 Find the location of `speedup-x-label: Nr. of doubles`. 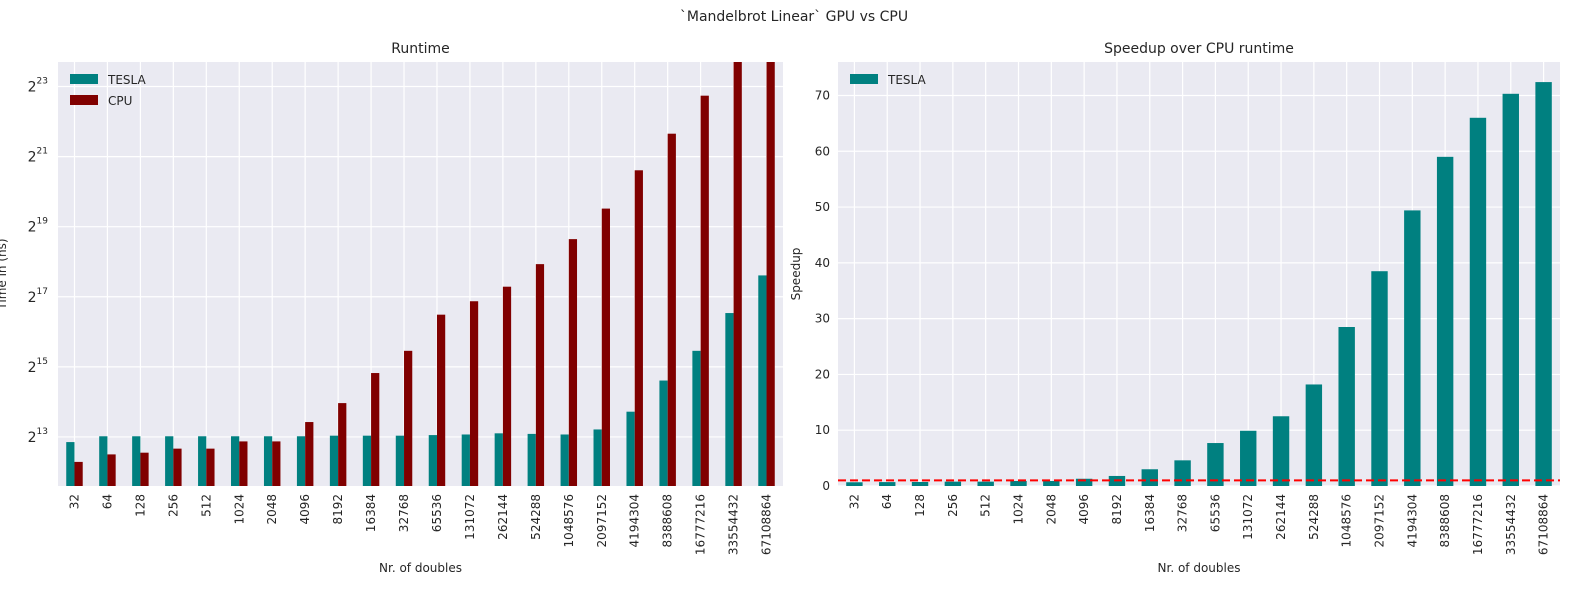

speedup-x-label: Nr. of doubles is located at coordinates (1199, 568).